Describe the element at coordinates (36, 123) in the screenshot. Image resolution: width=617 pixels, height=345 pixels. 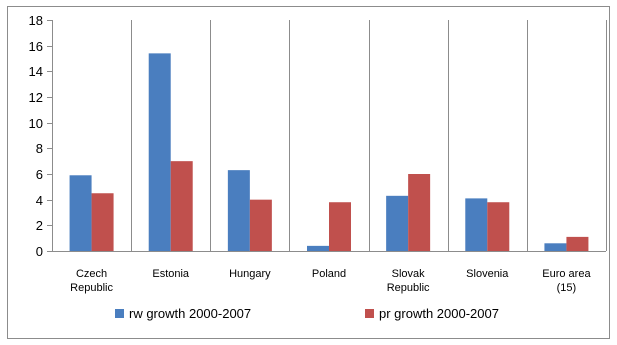
I see `y-tick-label: 10` at that location.